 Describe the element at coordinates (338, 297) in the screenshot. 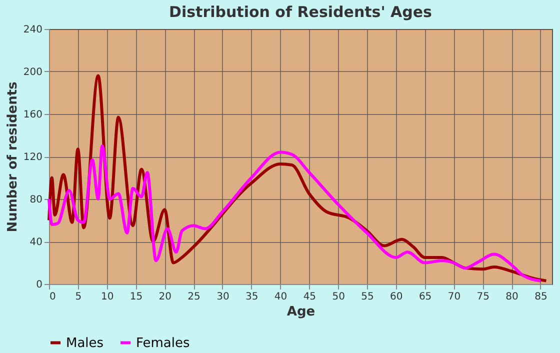

I see `x-tick-label: 50` at that location.